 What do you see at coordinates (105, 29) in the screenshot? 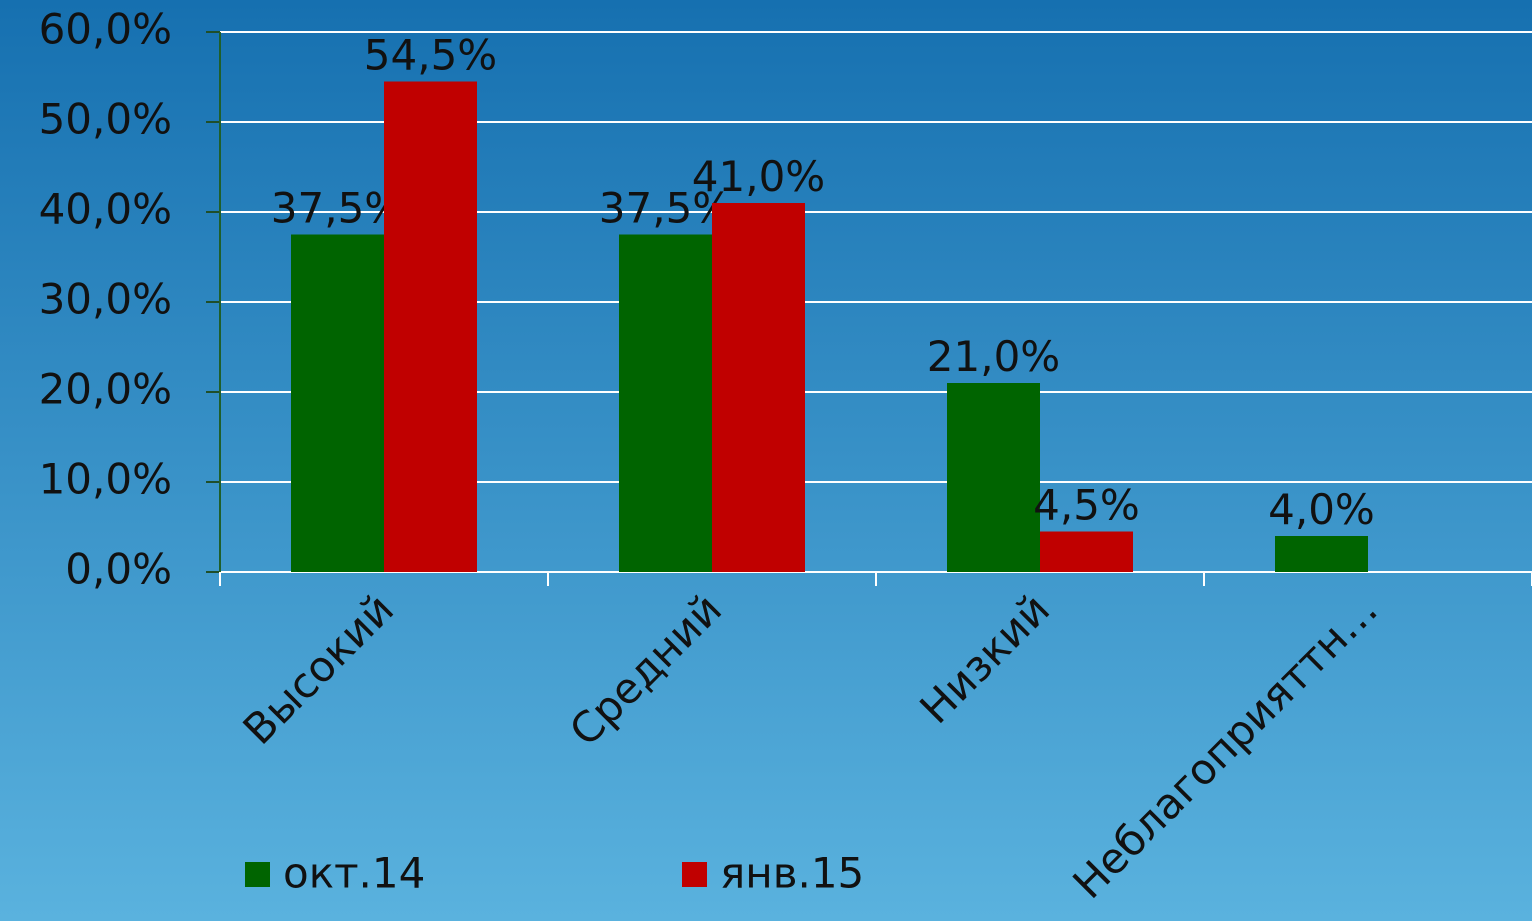
I see `y-tick-label: 60,0%` at bounding box center [105, 29].